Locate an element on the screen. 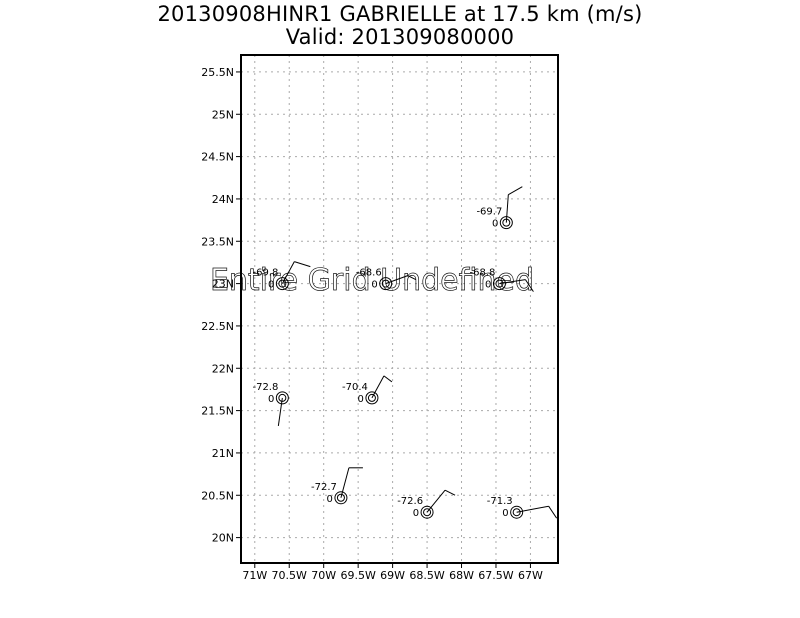  x-tick-label: 68W is located at coordinates (461, 575).